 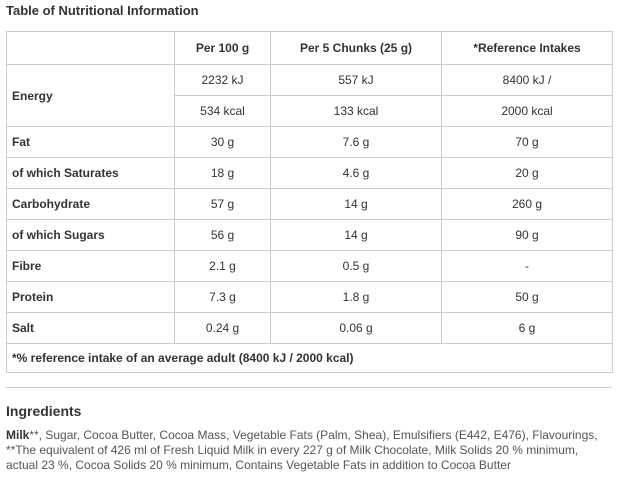 What do you see at coordinates (356, 111) in the screenshot?
I see `cell-value: 133 kcal` at bounding box center [356, 111].